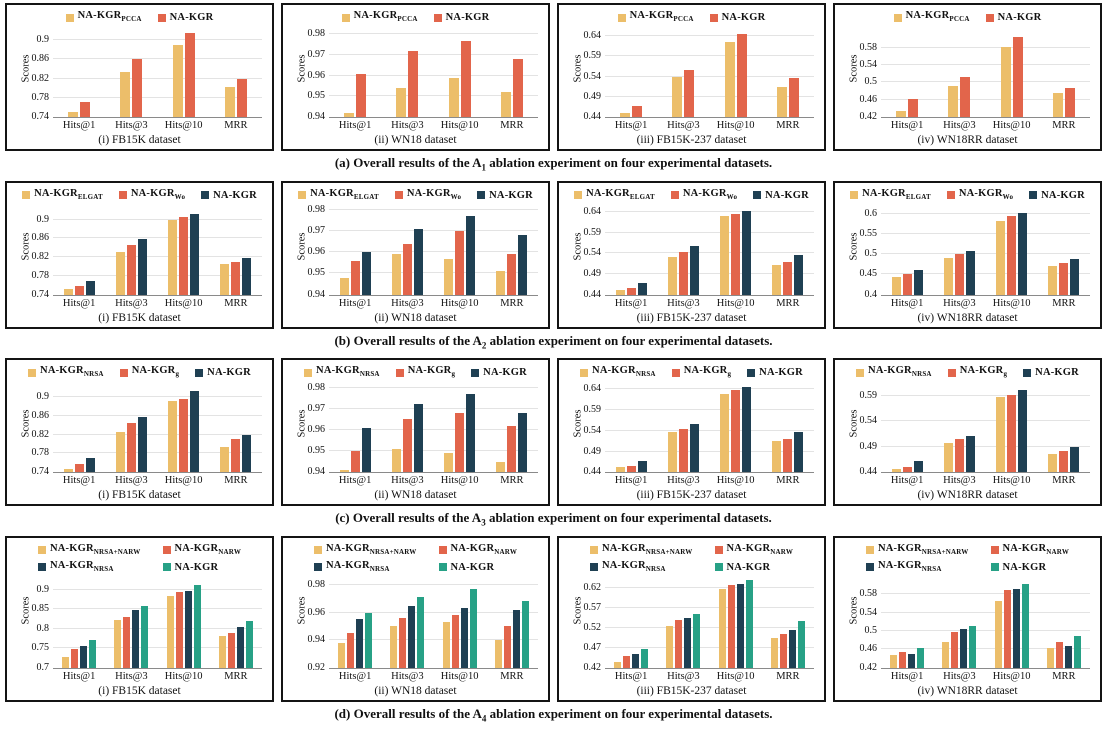 The image size is (1107, 731). Describe the element at coordinates (967, 317) in the screenshot. I see `chart-title: (iv) WN18RR dataset` at that location.